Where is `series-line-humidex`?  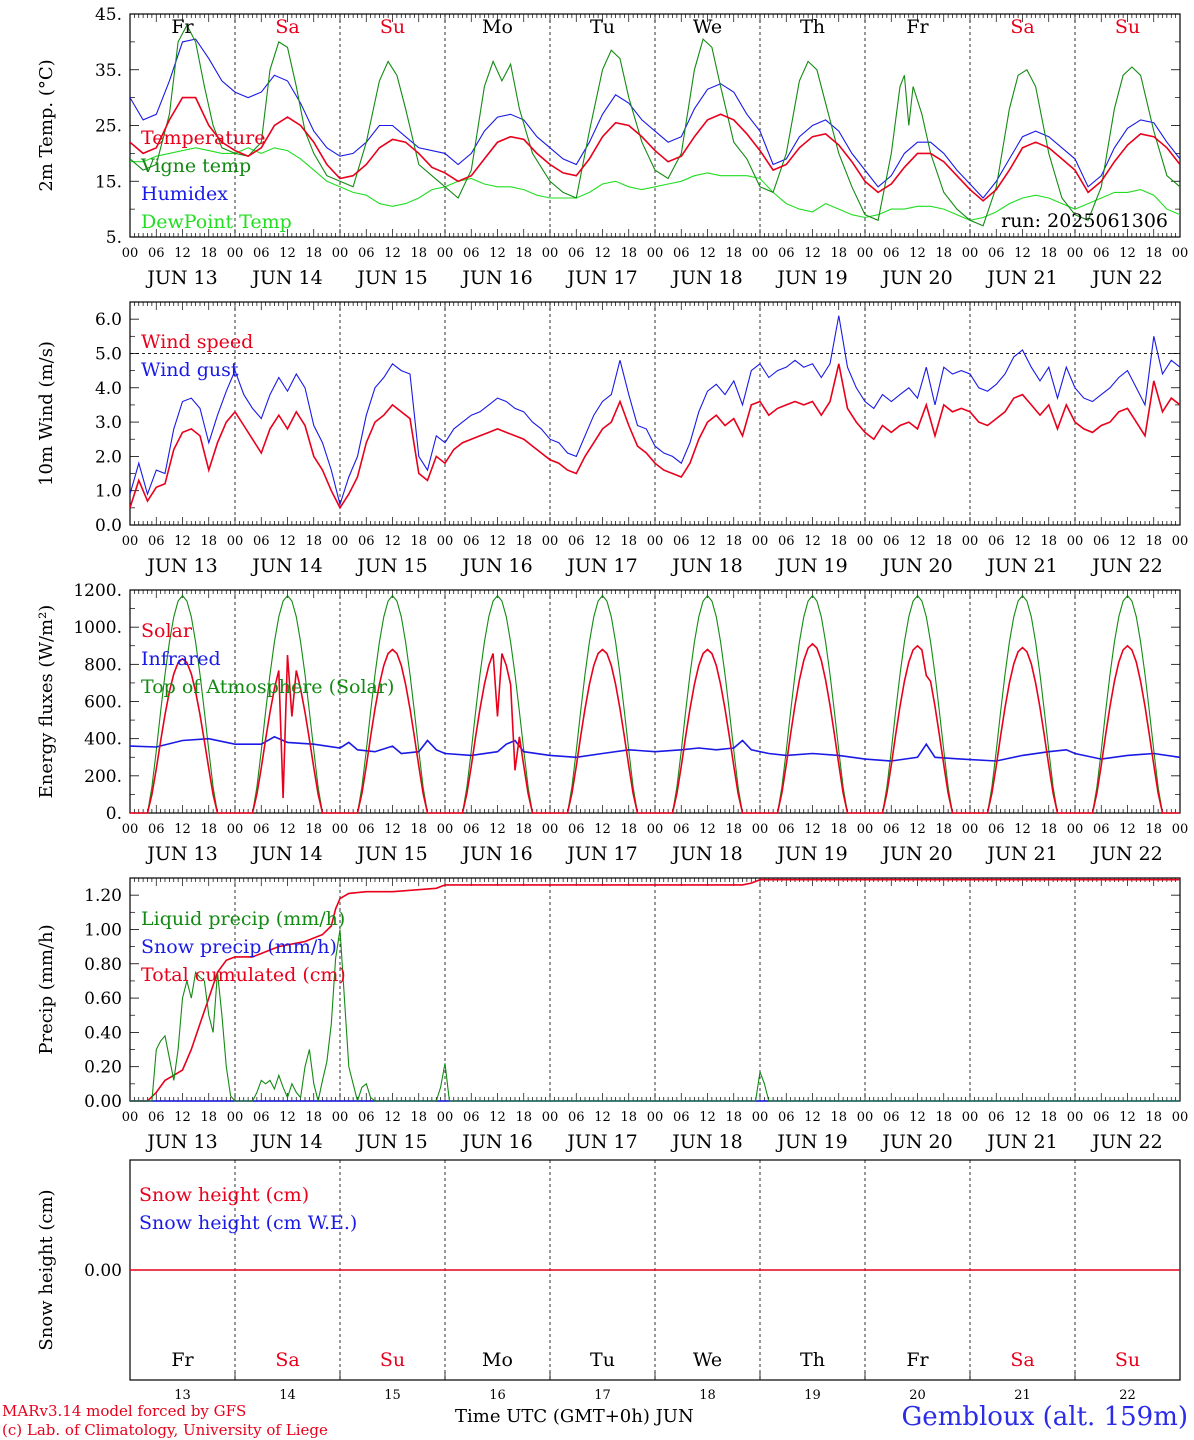 series-line-humidex is located at coordinates (655, 118).